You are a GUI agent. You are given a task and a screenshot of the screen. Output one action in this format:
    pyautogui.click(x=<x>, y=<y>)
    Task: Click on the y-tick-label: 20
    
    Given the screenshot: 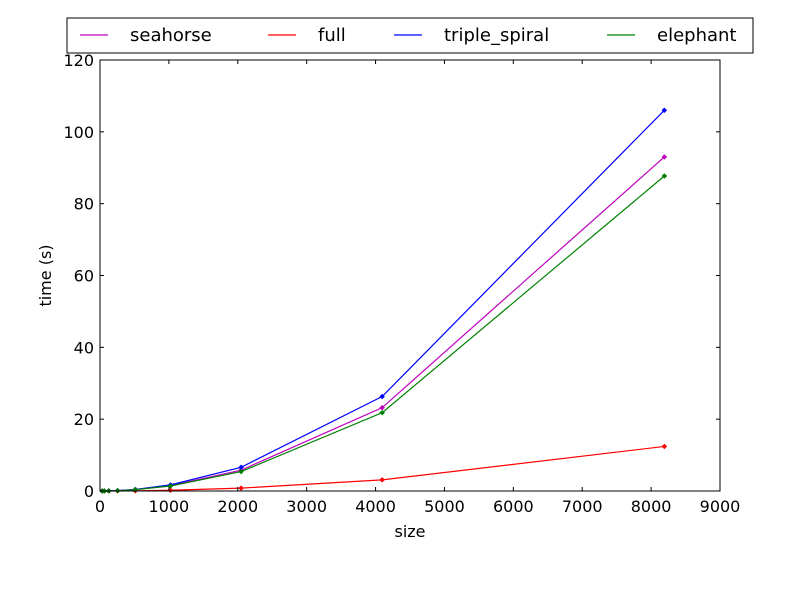 What is the action you would take?
    pyautogui.click(x=84, y=419)
    